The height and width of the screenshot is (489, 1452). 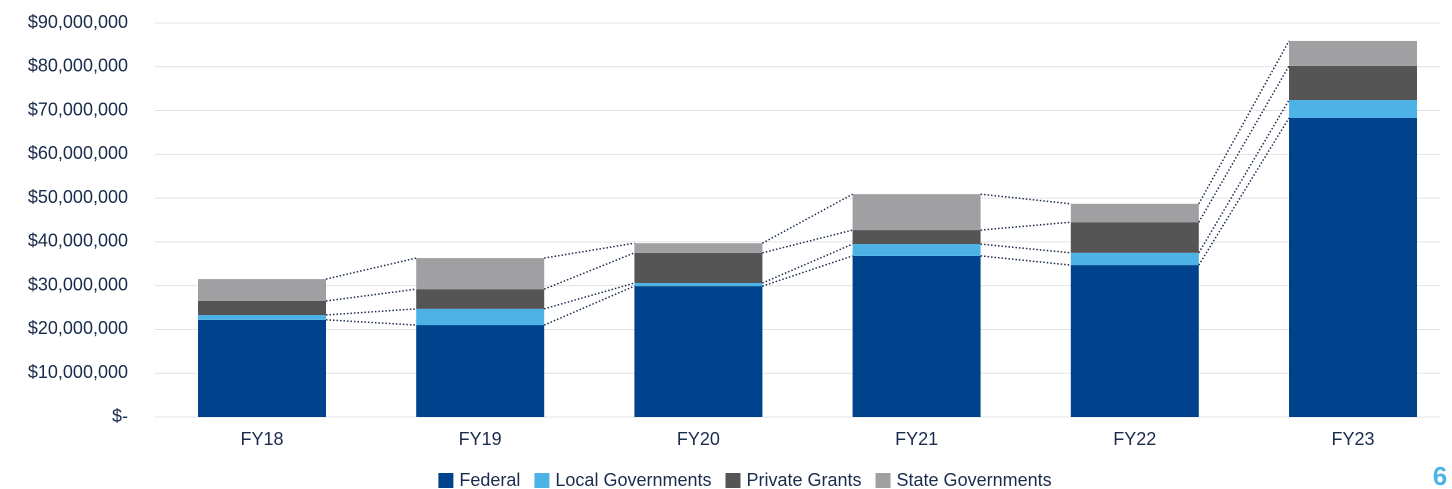 What do you see at coordinates (480, 439) in the screenshot?
I see `x-tick-label: FY19` at bounding box center [480, 439].